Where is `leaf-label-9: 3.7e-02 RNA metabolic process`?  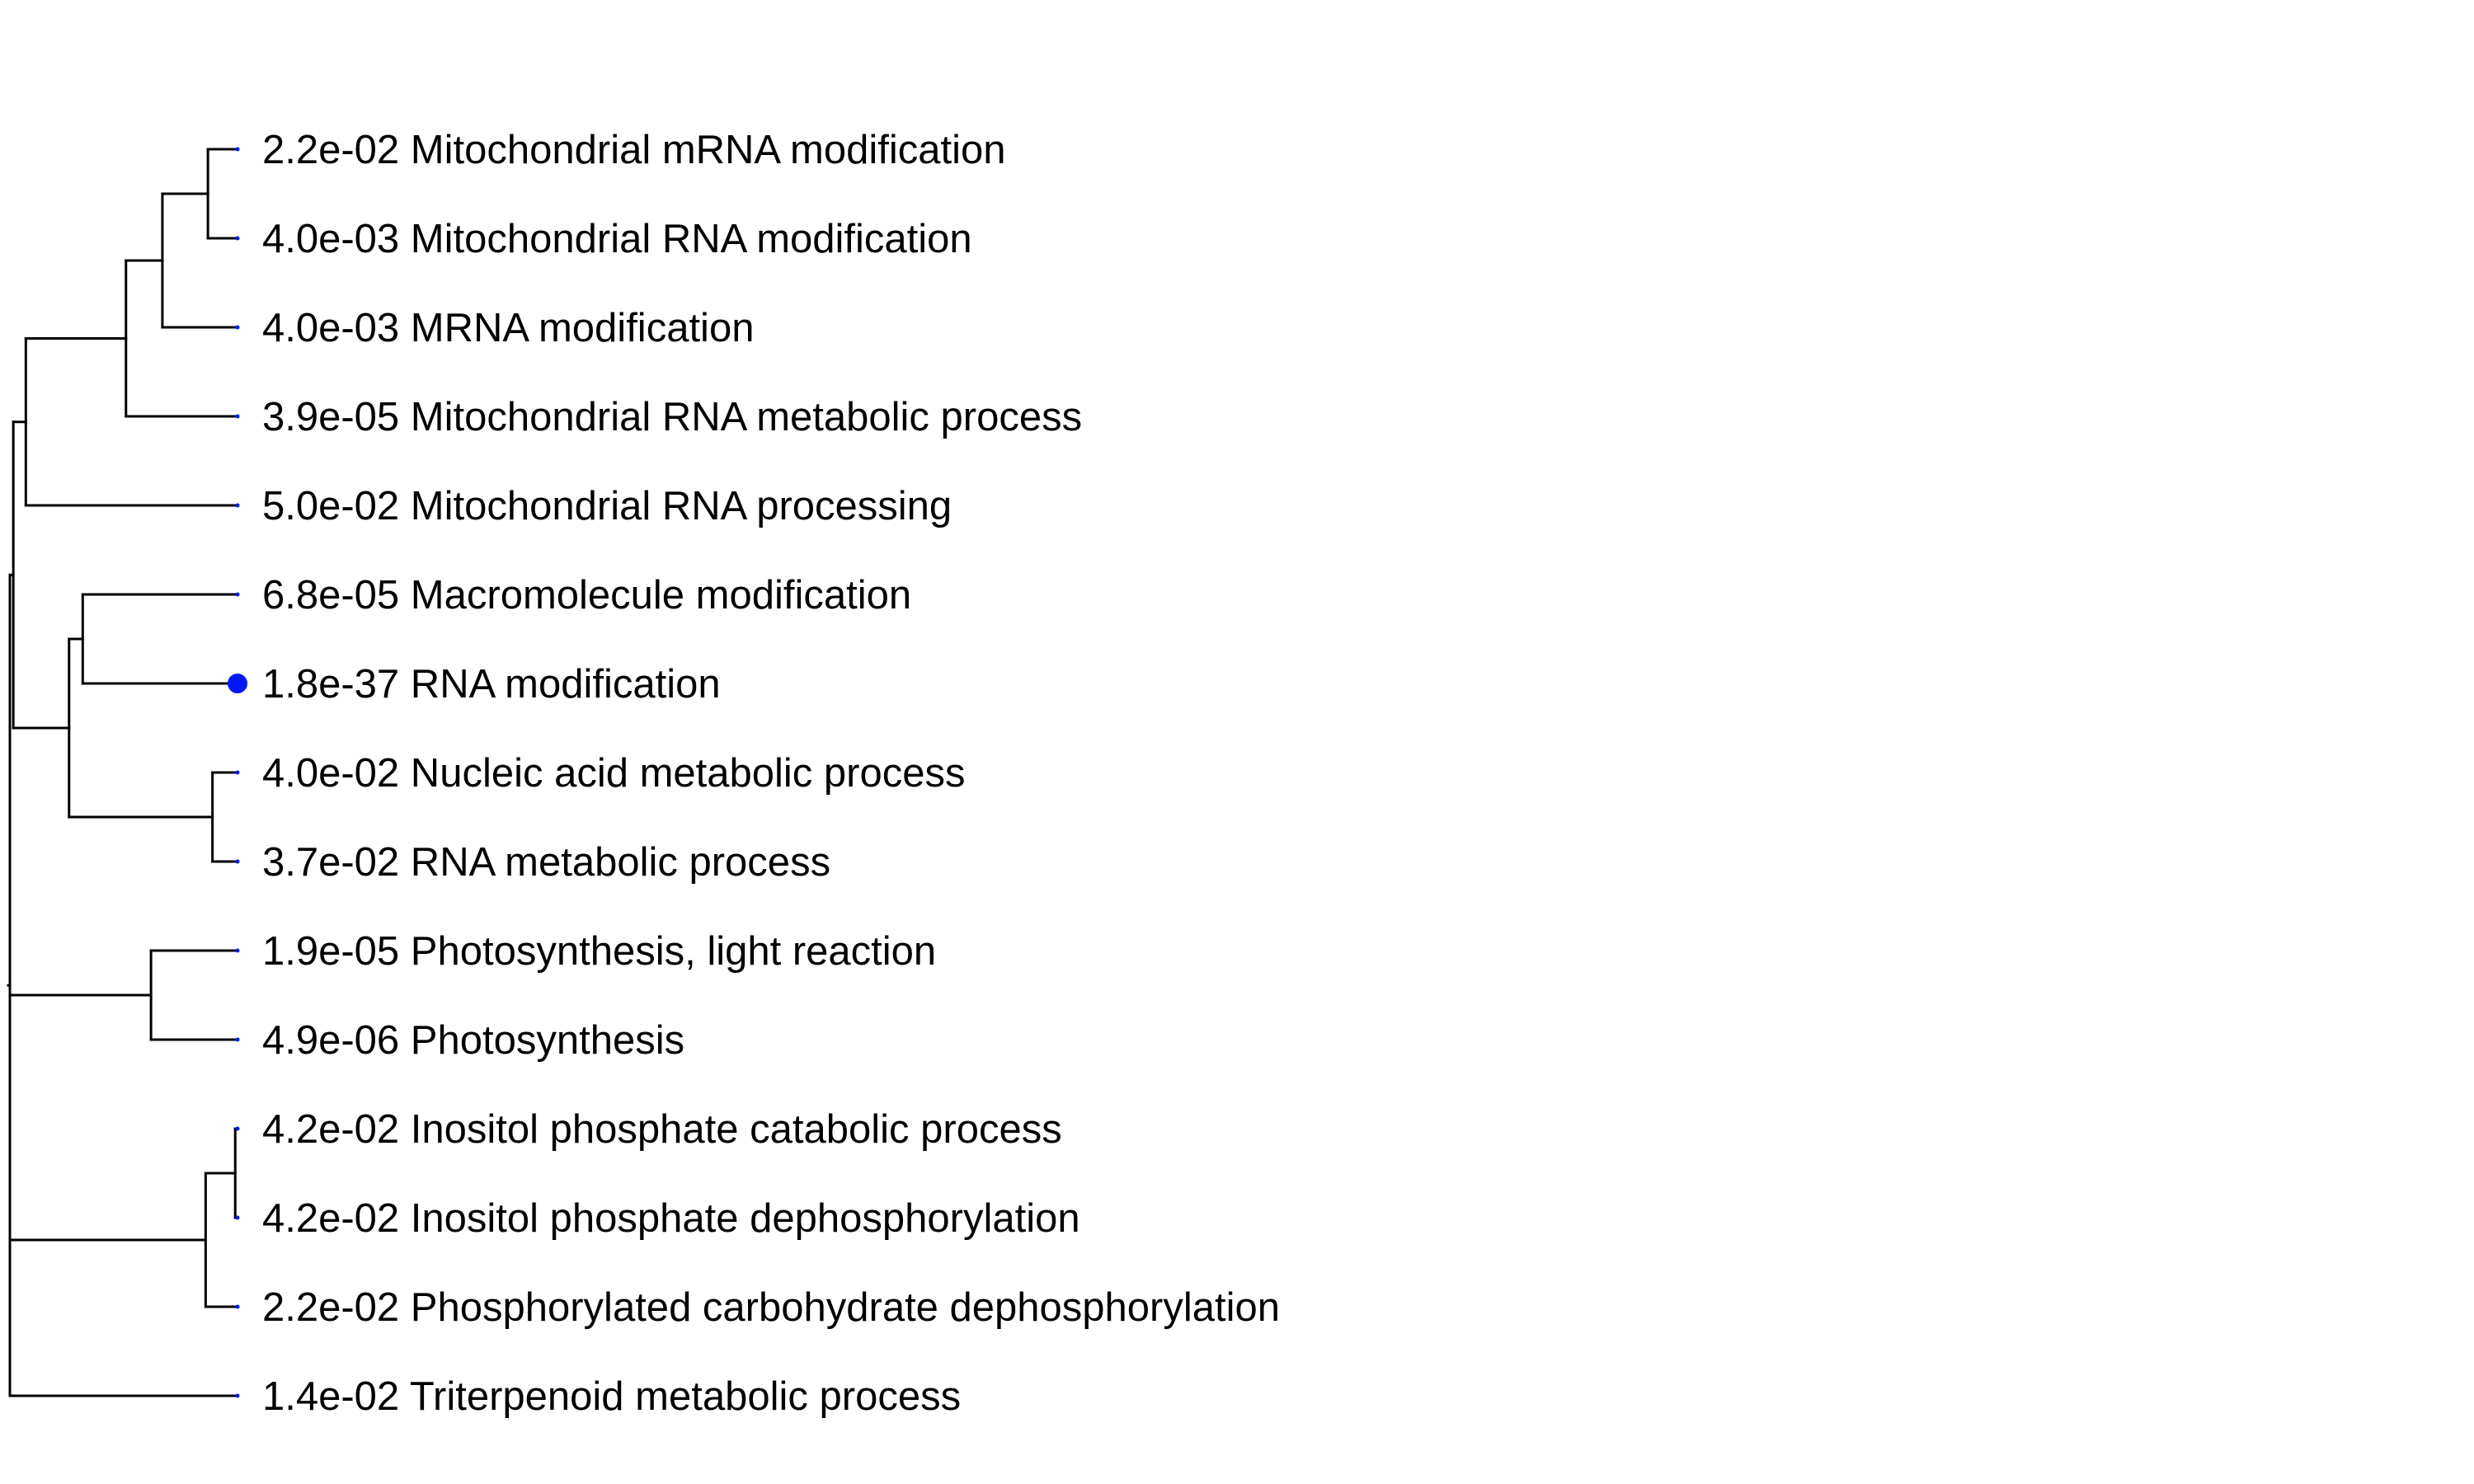
leaf-label-9: 3.7e-02 RNA metabolic process is located at coordinates (546, 863).